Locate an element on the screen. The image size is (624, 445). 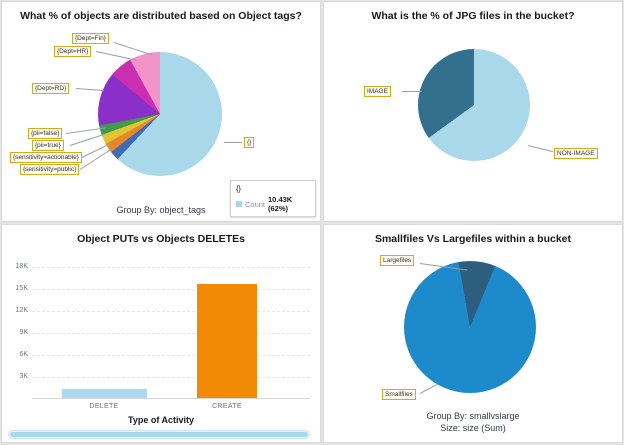
slice-label-sensitivity-public: {sensitivity=public} is located at coordinates (50, 169).